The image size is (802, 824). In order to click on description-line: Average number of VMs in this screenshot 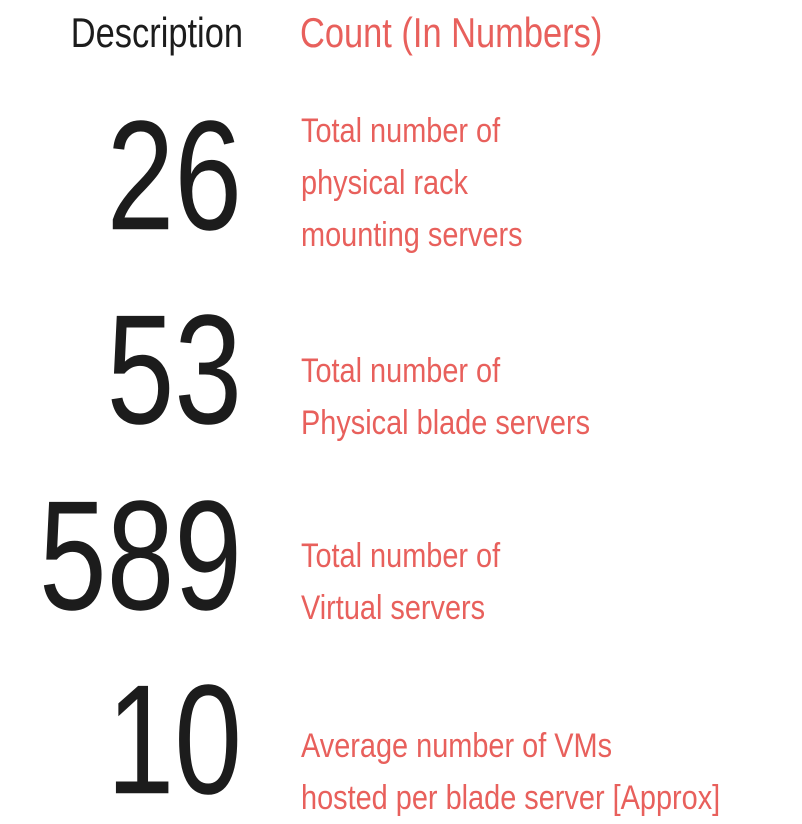, I will do `click(456, 745)`.